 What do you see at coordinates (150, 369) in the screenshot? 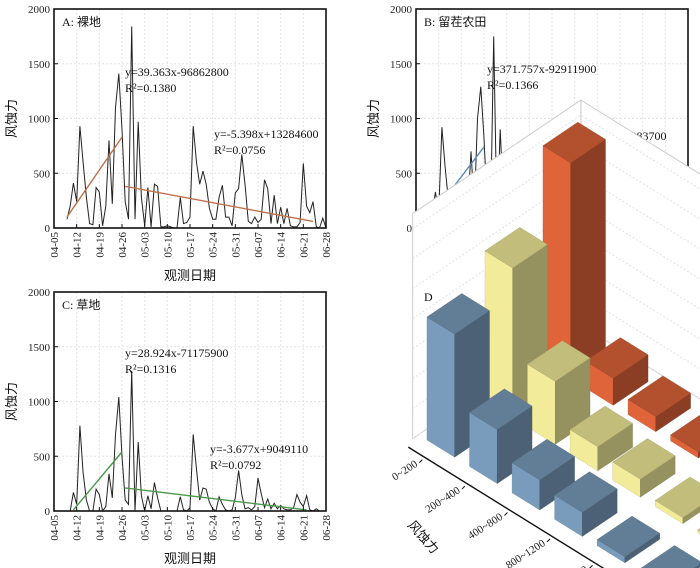
I see `trend-r2-1: R²=0.1316` at bounding box center [150, 369].